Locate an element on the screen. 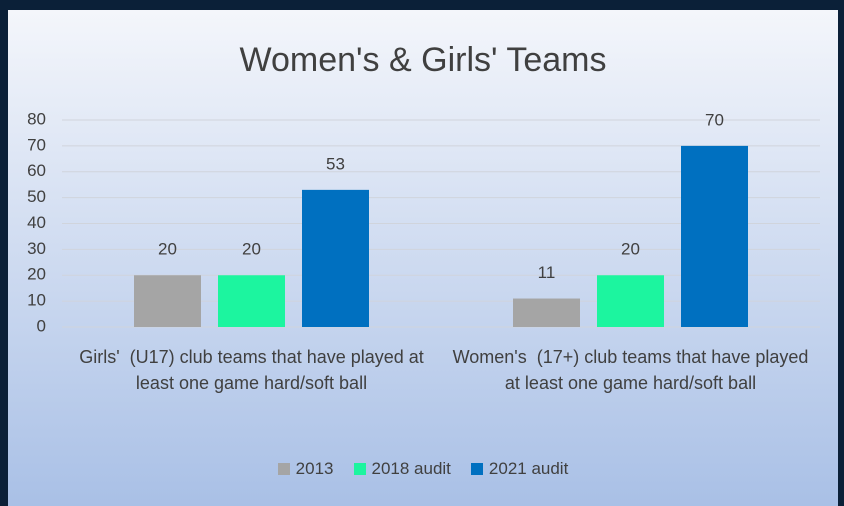 Image resolution: width=844 pixels, height=506 pixels. legend-label: 2021 audit is located at coordinates (528, 468).